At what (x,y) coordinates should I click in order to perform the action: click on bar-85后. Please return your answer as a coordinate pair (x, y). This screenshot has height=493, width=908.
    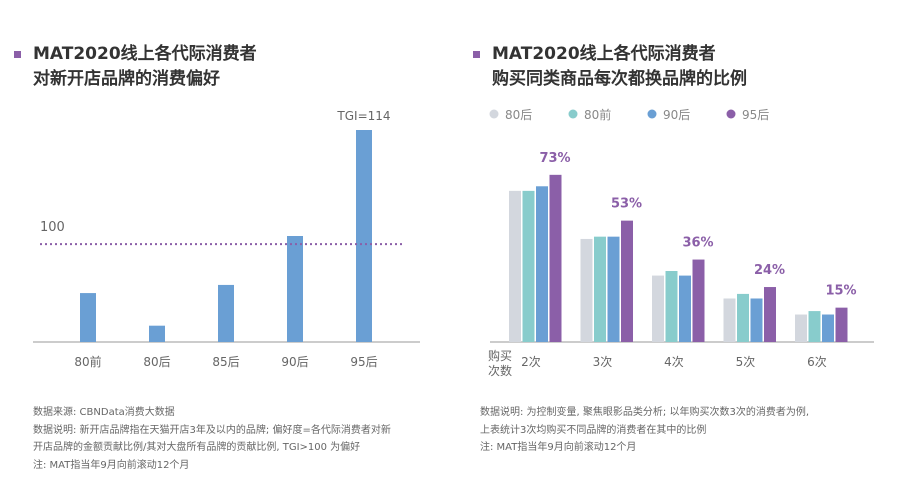
    Looking at the image, I should click on (226, 313).